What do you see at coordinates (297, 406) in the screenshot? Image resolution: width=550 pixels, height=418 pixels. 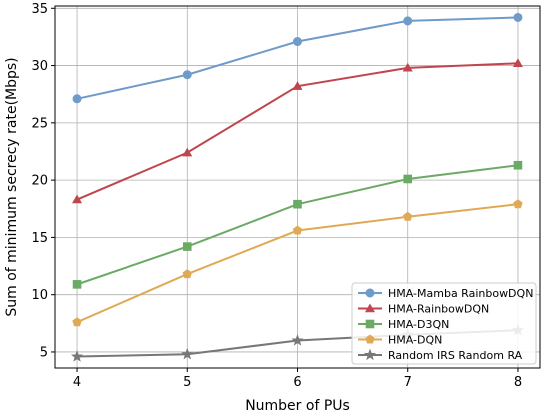 I see `x-axis-label: Number of PUs` at bounding box center [297, 406].